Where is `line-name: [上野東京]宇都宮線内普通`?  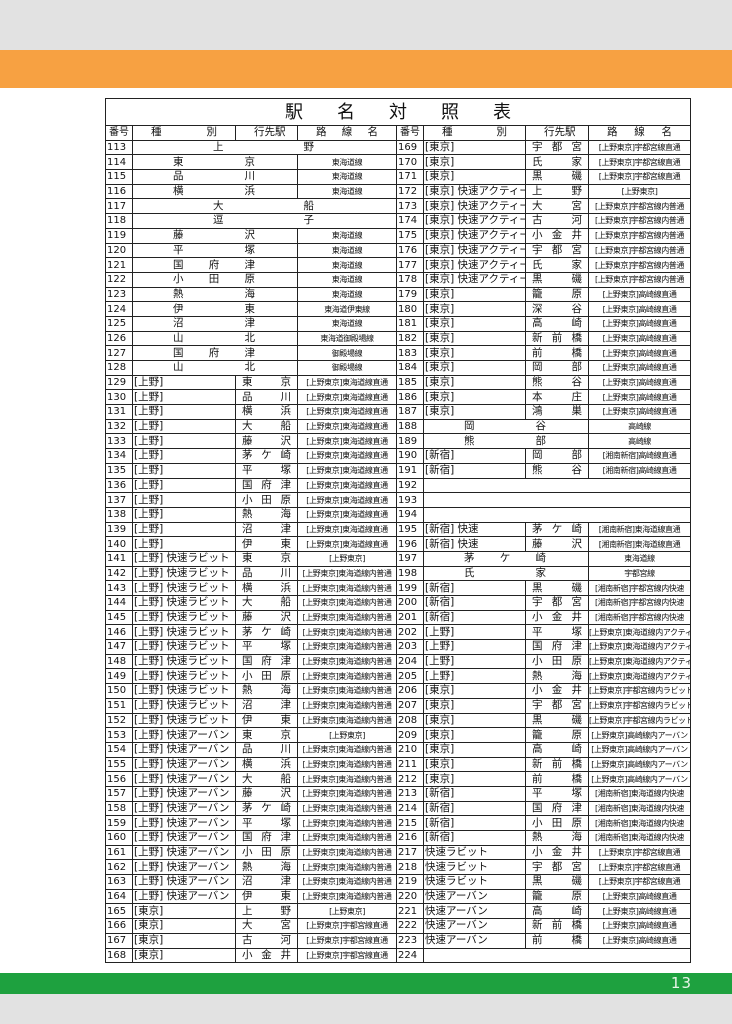 line-name: [上野東京]宇都宮線内普通 is located at coordinates (639, 235).